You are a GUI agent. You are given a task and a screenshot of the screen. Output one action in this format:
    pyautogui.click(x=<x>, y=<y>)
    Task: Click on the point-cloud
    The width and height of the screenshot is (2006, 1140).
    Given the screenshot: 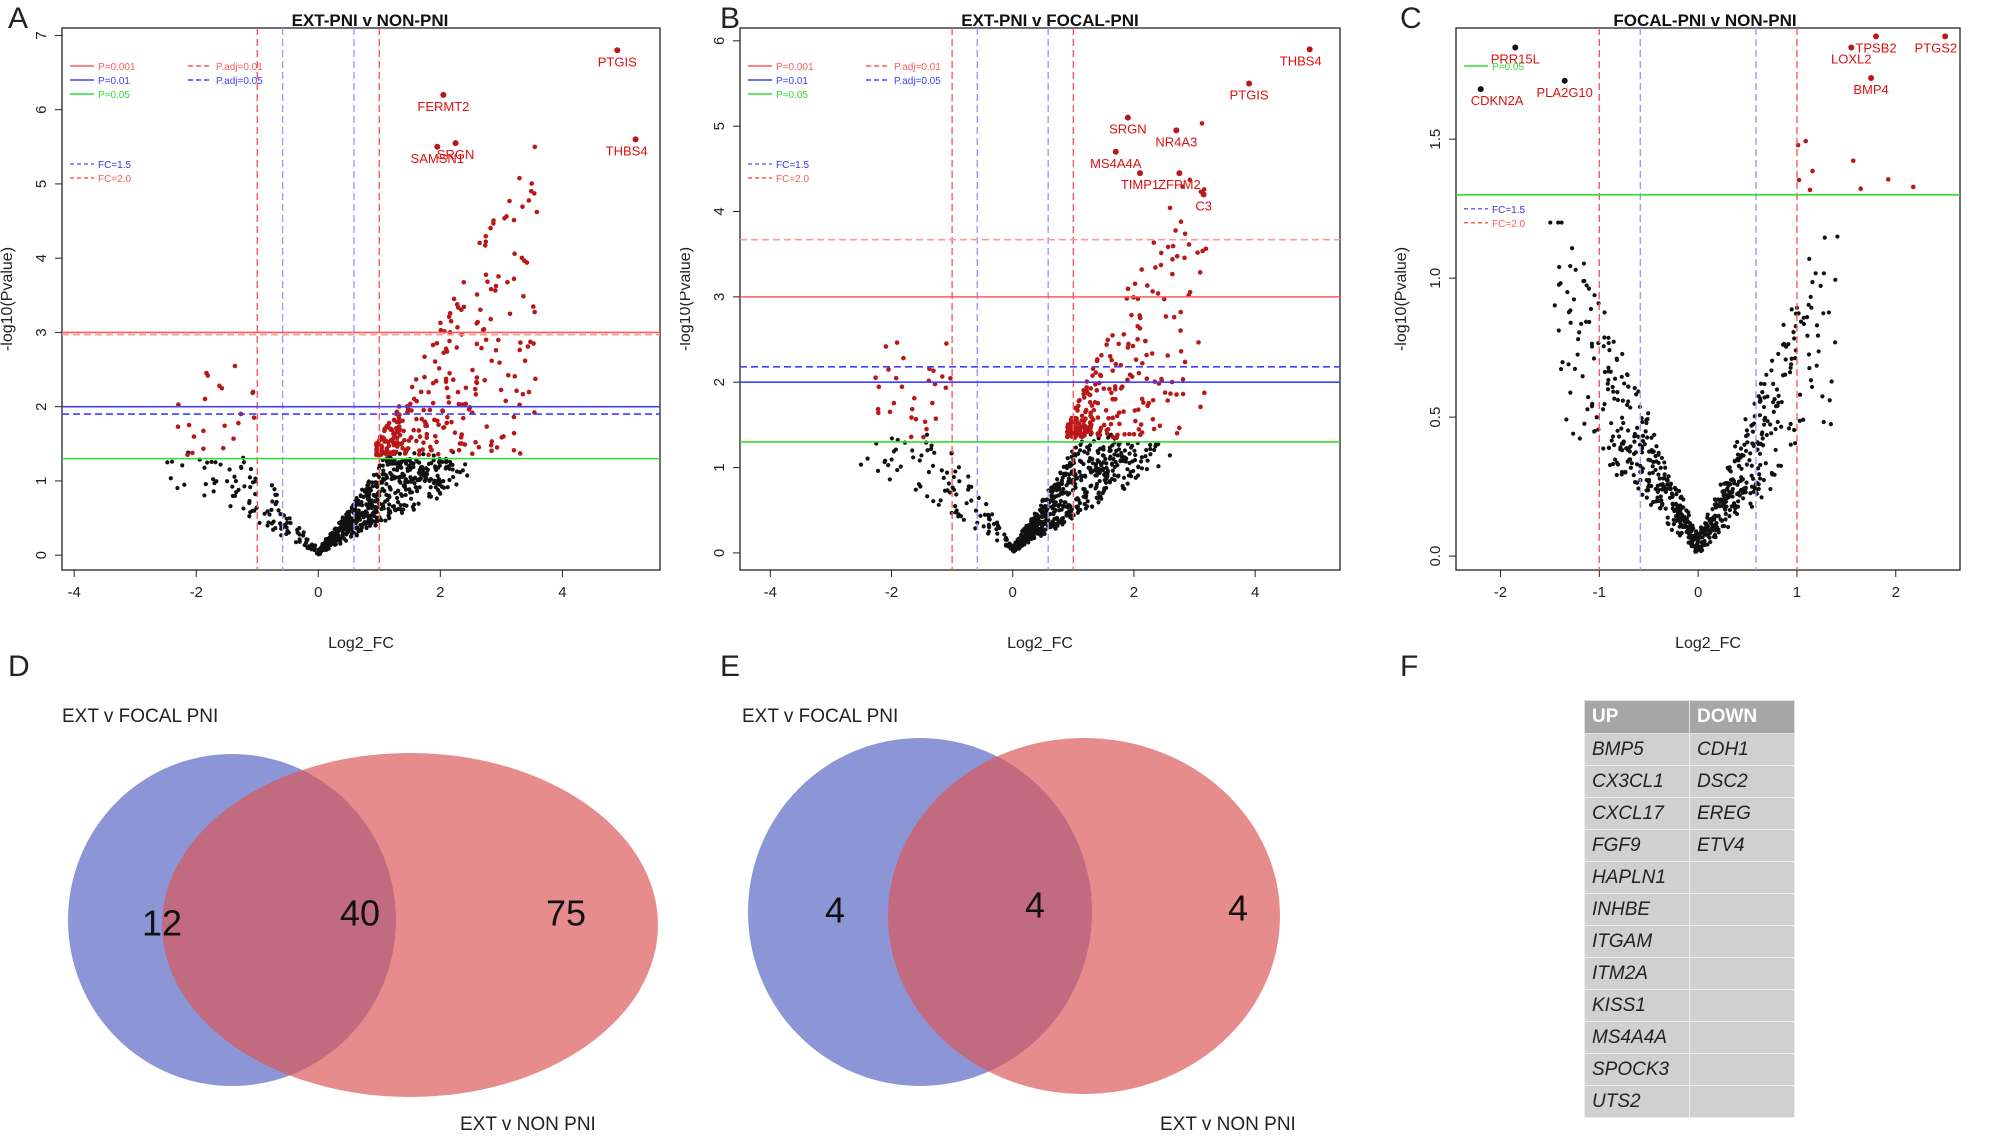 What is the action you would take?
    pyautogui.click(x=352, y=350)
    